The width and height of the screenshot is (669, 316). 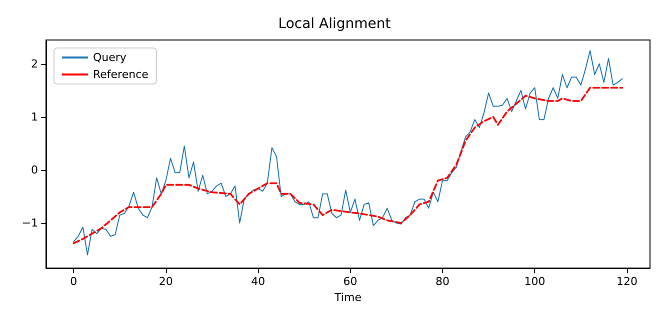 I want to click on x-axis-title: Time, so click(x=348, y=297).